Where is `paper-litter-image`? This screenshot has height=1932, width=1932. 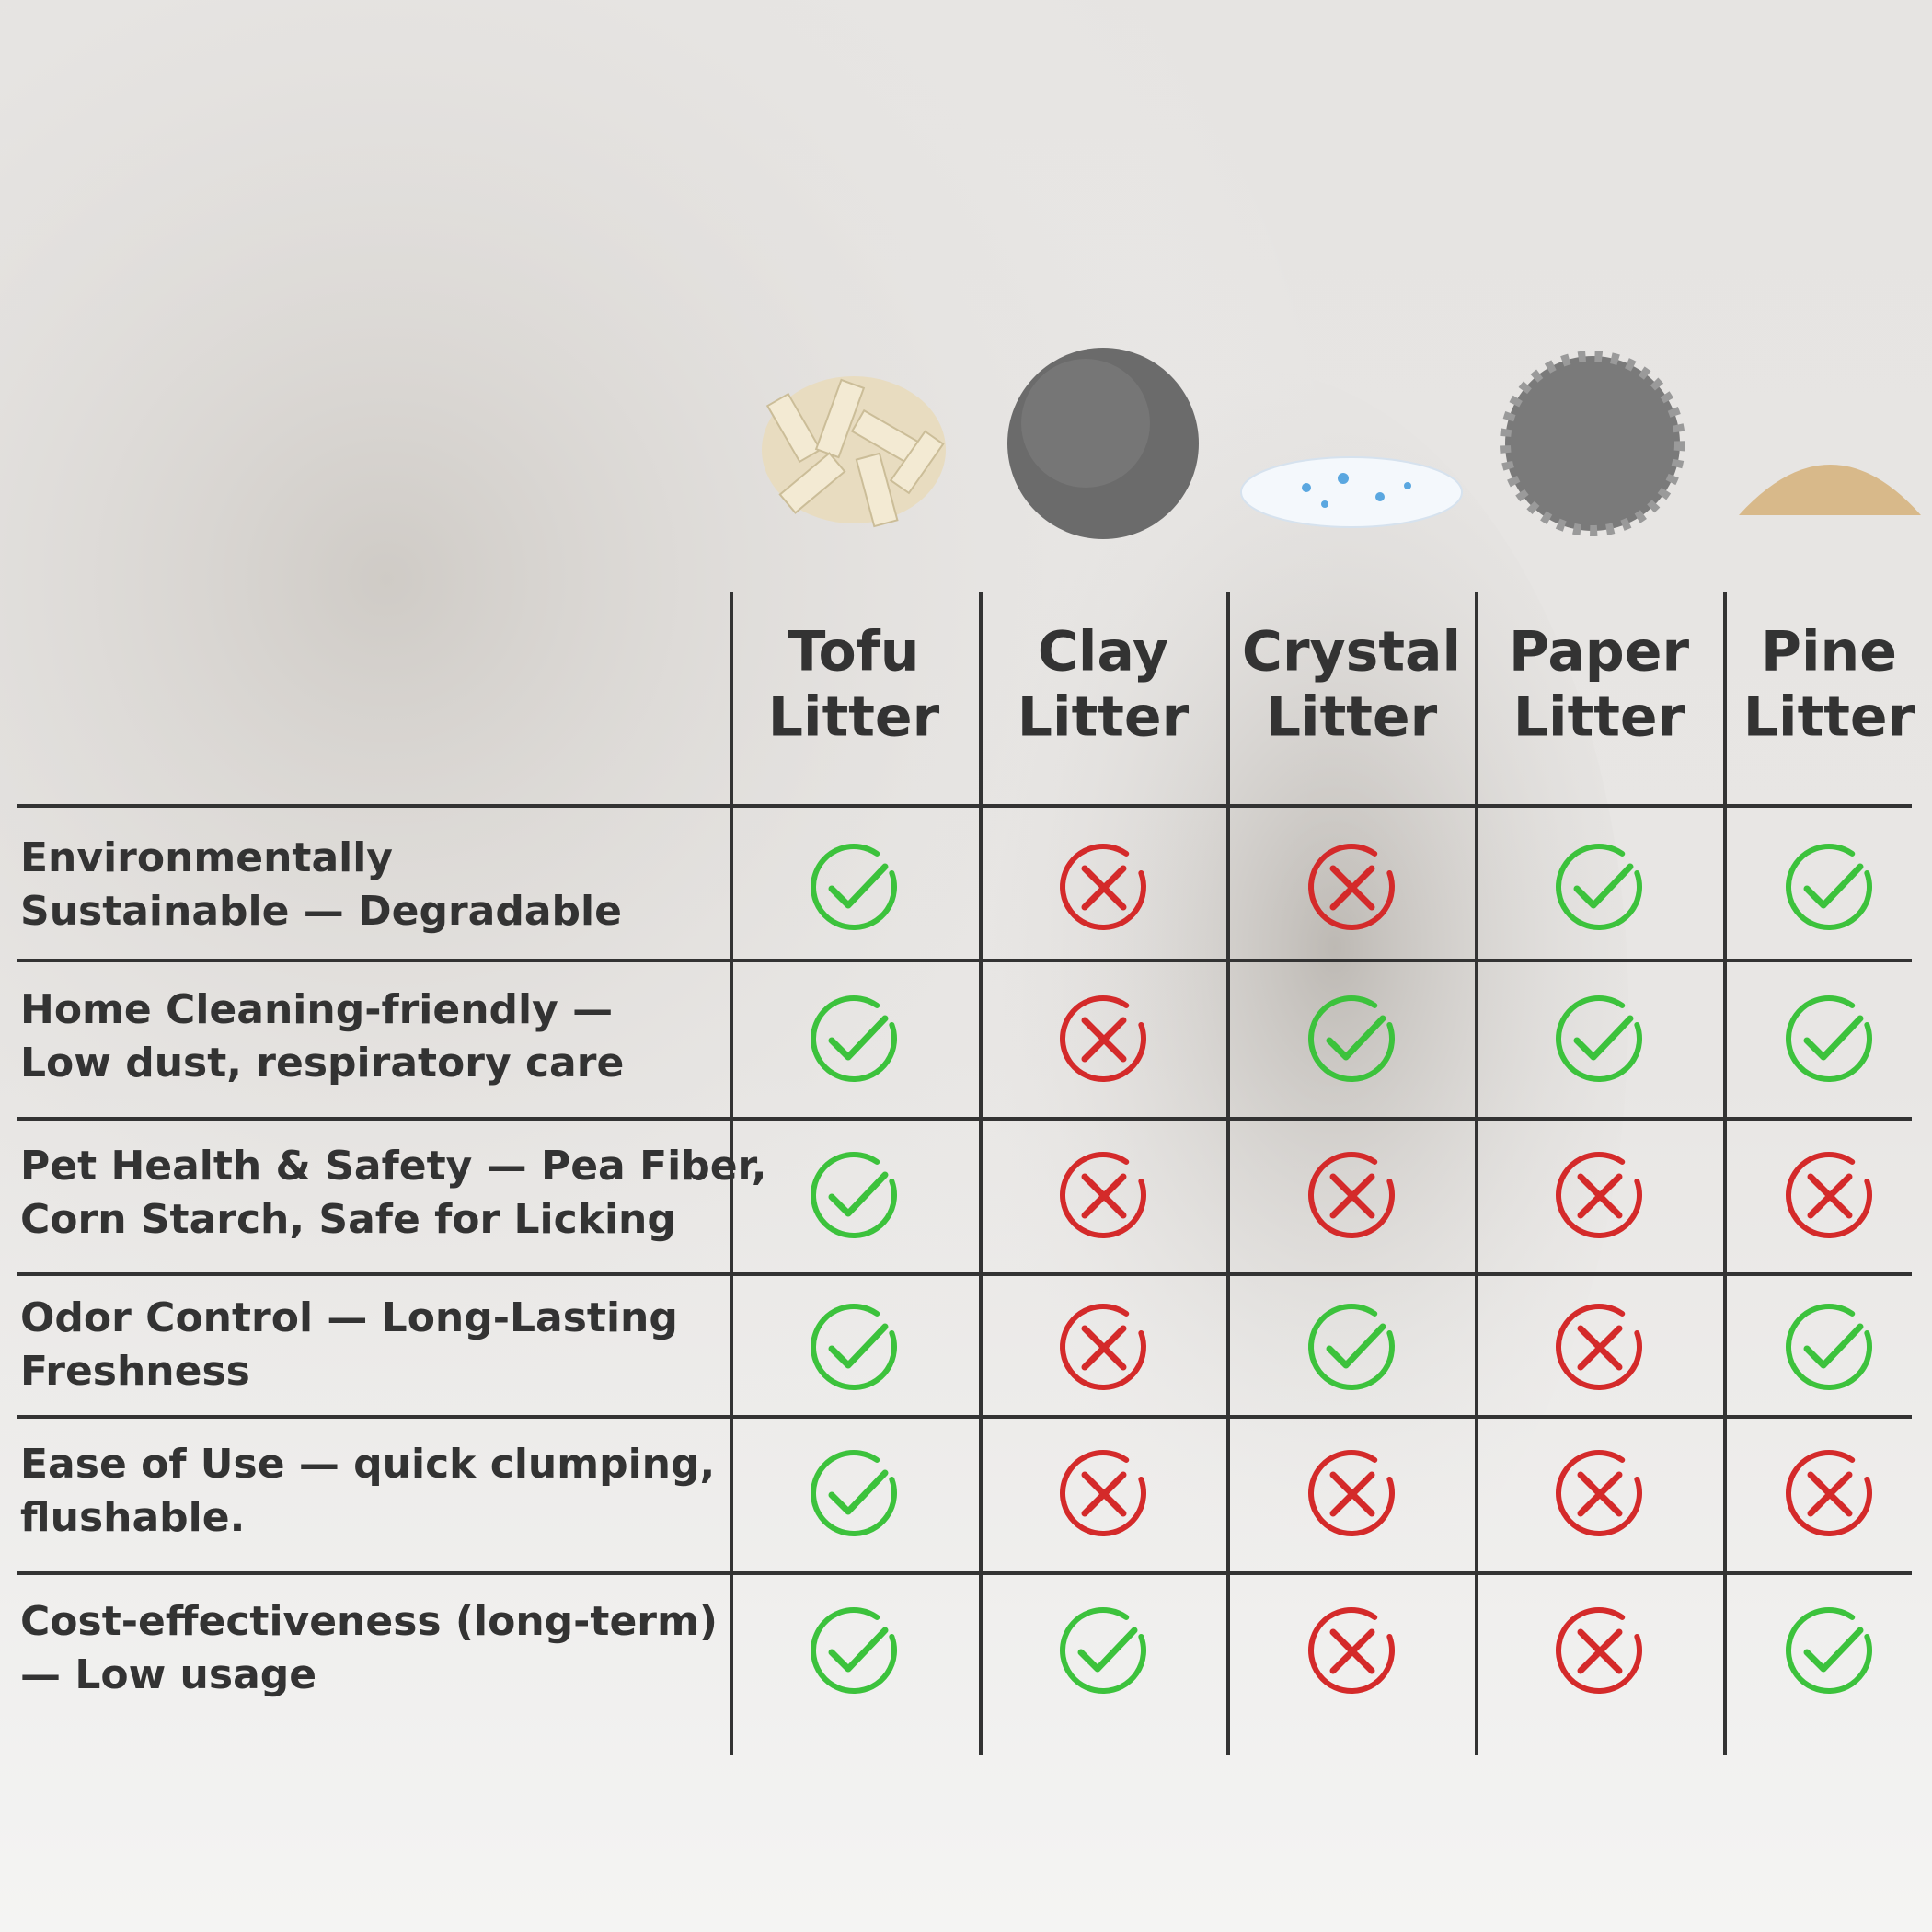
paper-litter-image is located at coordinates (1592, 443).